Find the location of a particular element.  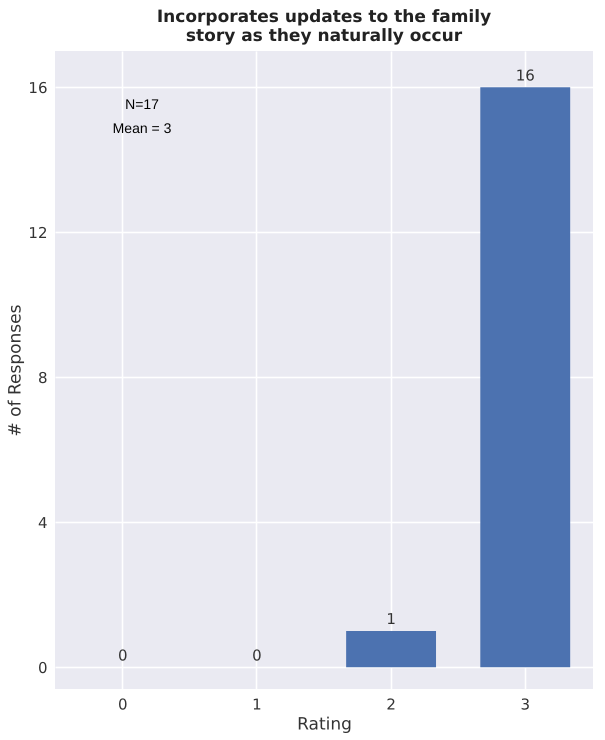

annotation: N=17 is located at coordinates (142, 104).